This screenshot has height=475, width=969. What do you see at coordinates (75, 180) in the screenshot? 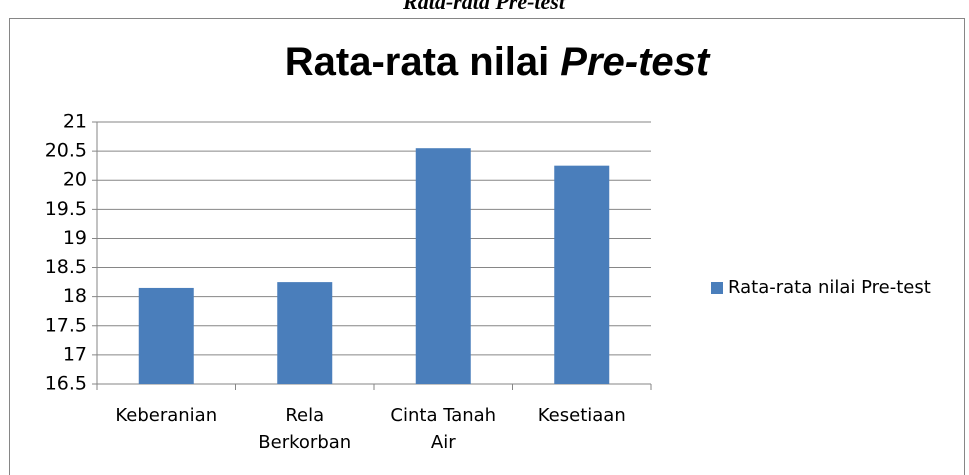
I see `y-tick-label: 20` at bounding box center [75, 180].